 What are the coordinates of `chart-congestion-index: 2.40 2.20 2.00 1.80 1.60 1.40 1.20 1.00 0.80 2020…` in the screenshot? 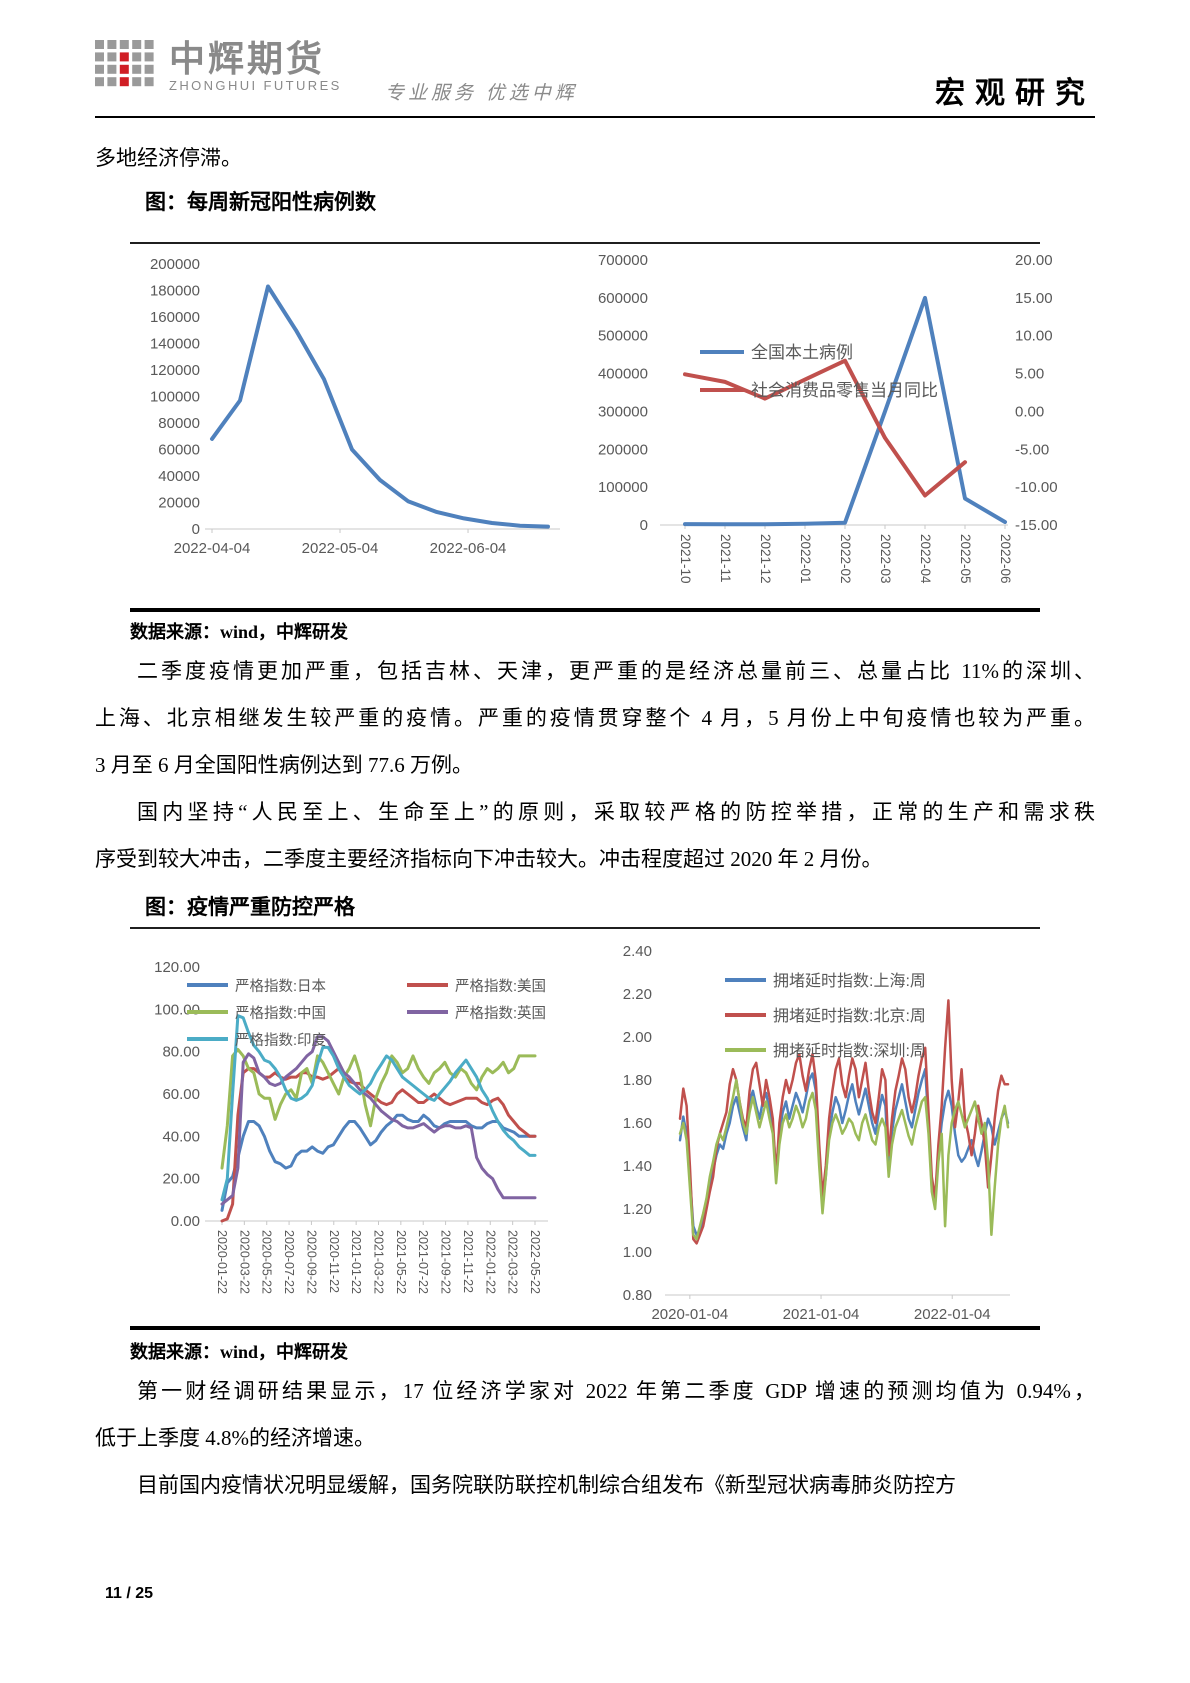 It's located at (810, 1130).